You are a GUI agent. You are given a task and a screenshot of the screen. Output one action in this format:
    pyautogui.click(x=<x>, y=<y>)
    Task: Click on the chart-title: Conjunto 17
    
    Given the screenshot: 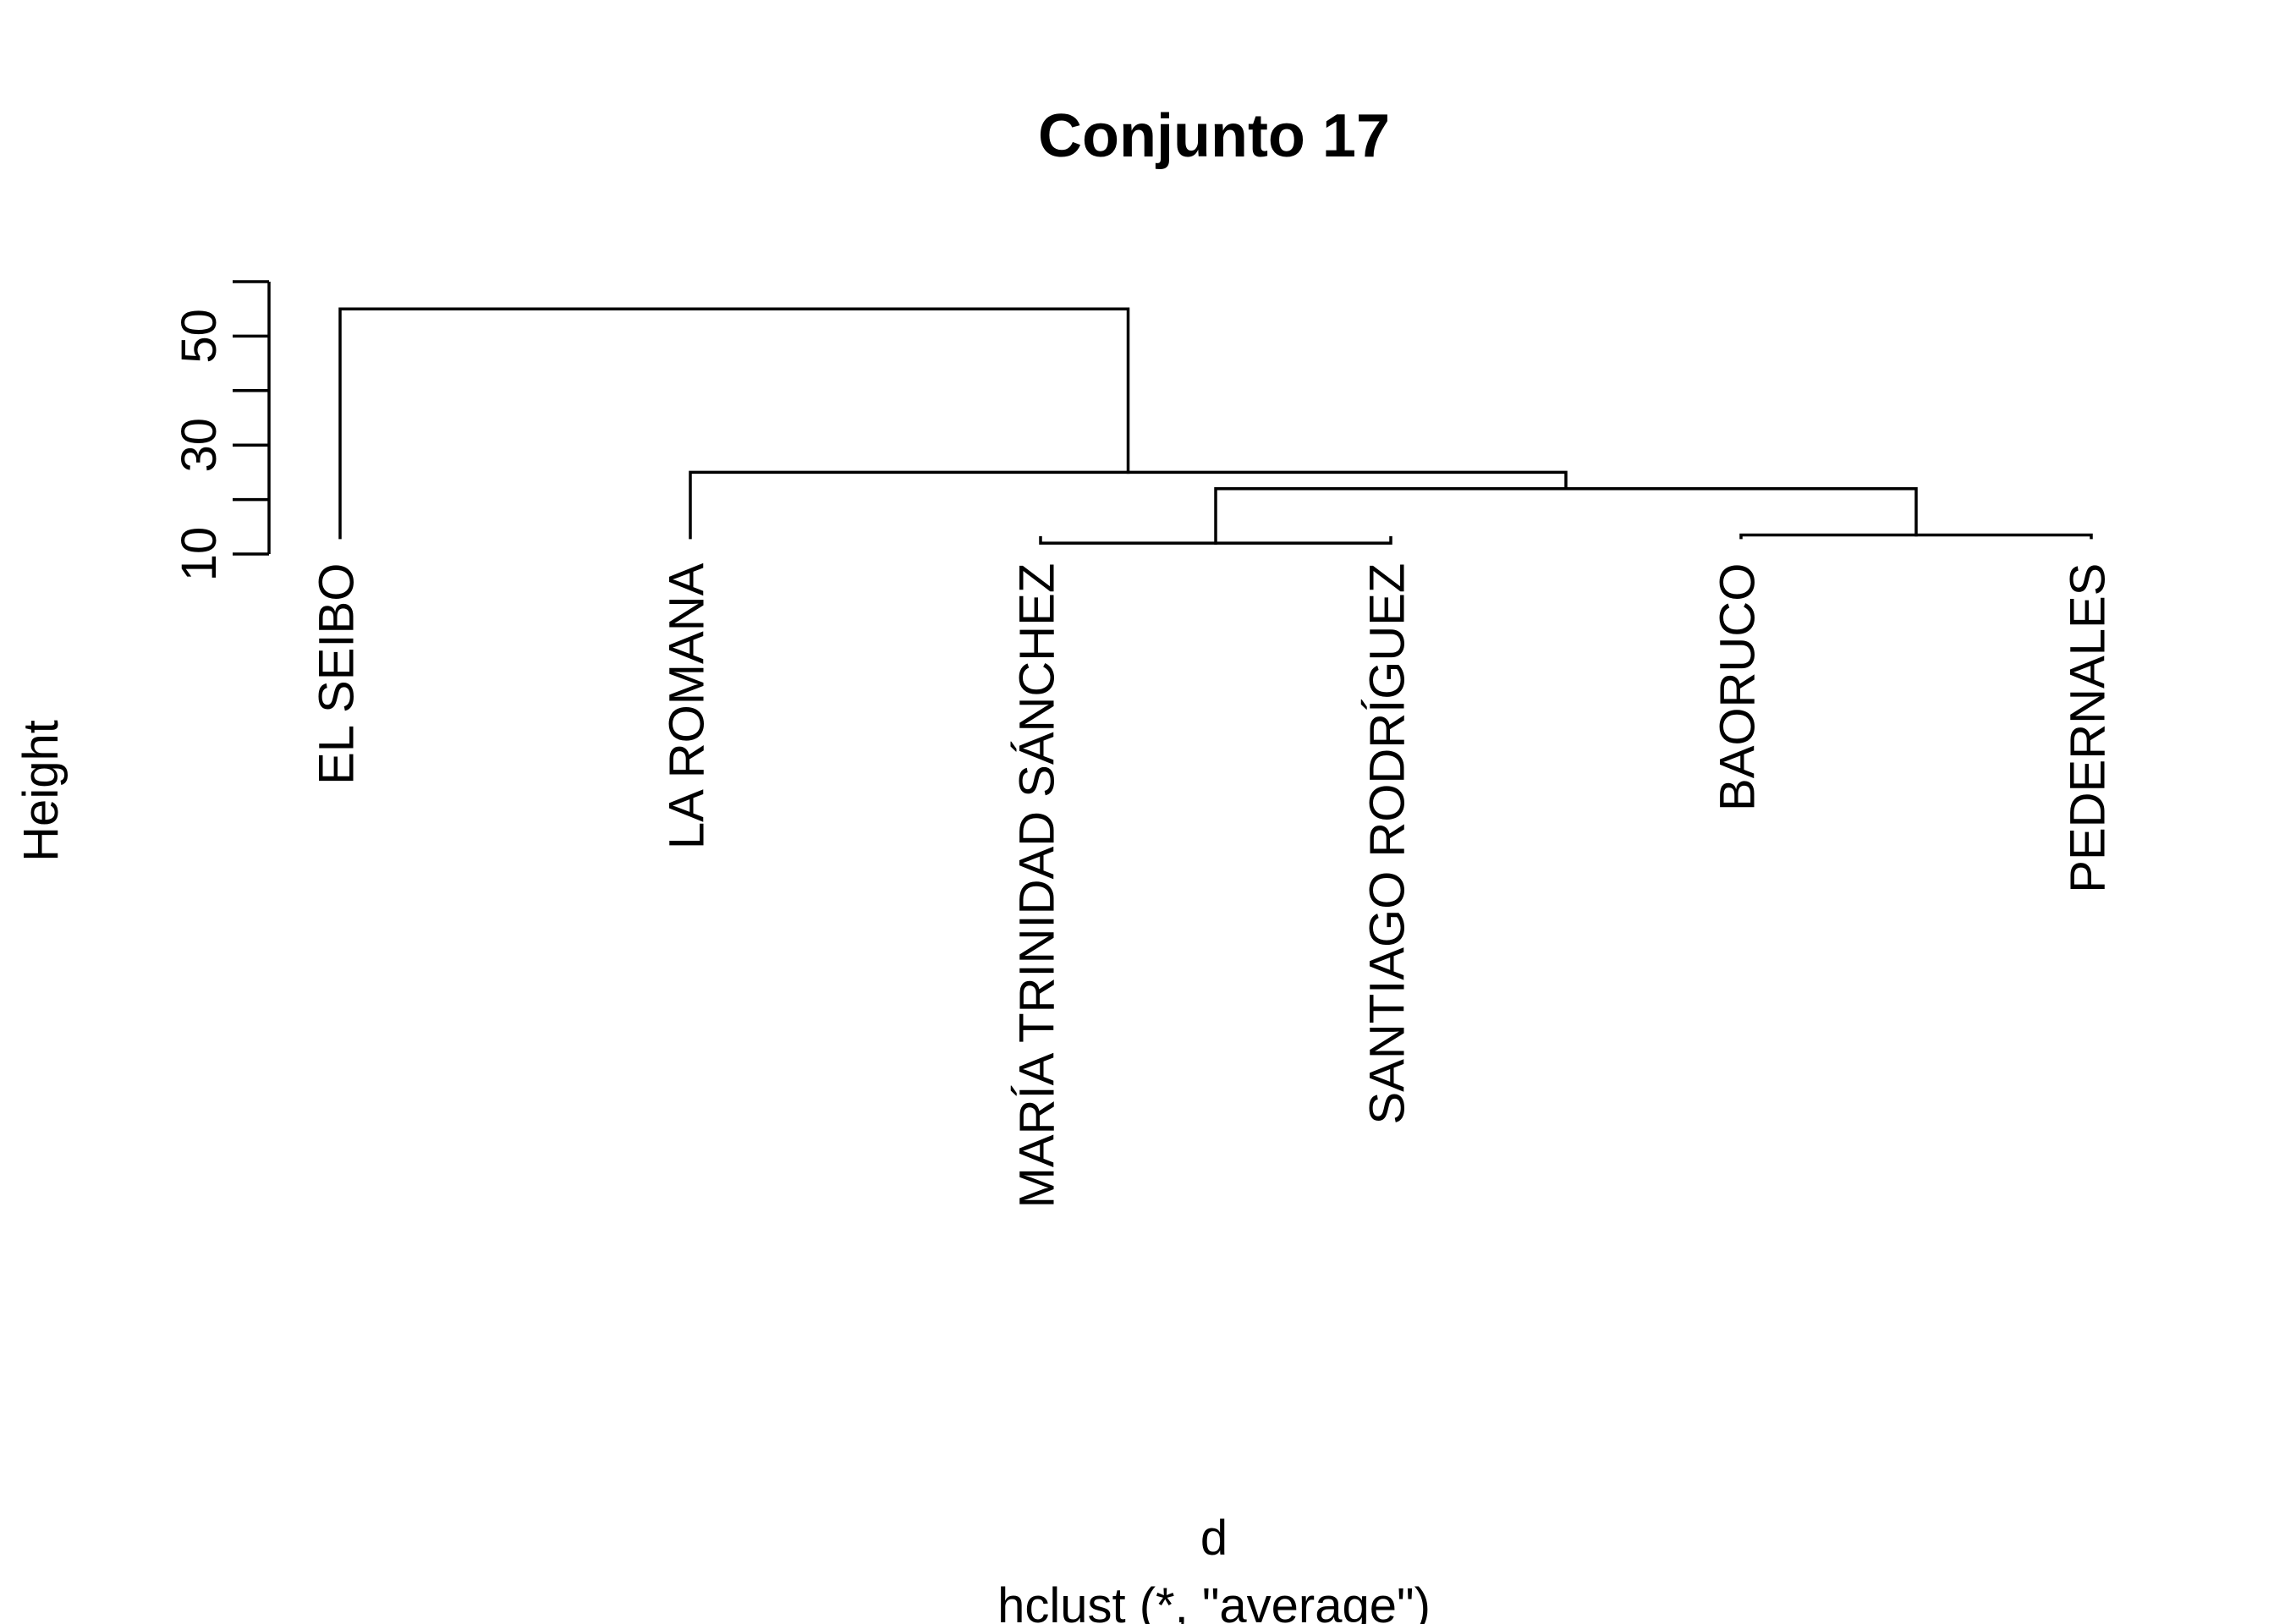 What is the action you would take?
    pyautogui.click(x=1214, y=136)
    